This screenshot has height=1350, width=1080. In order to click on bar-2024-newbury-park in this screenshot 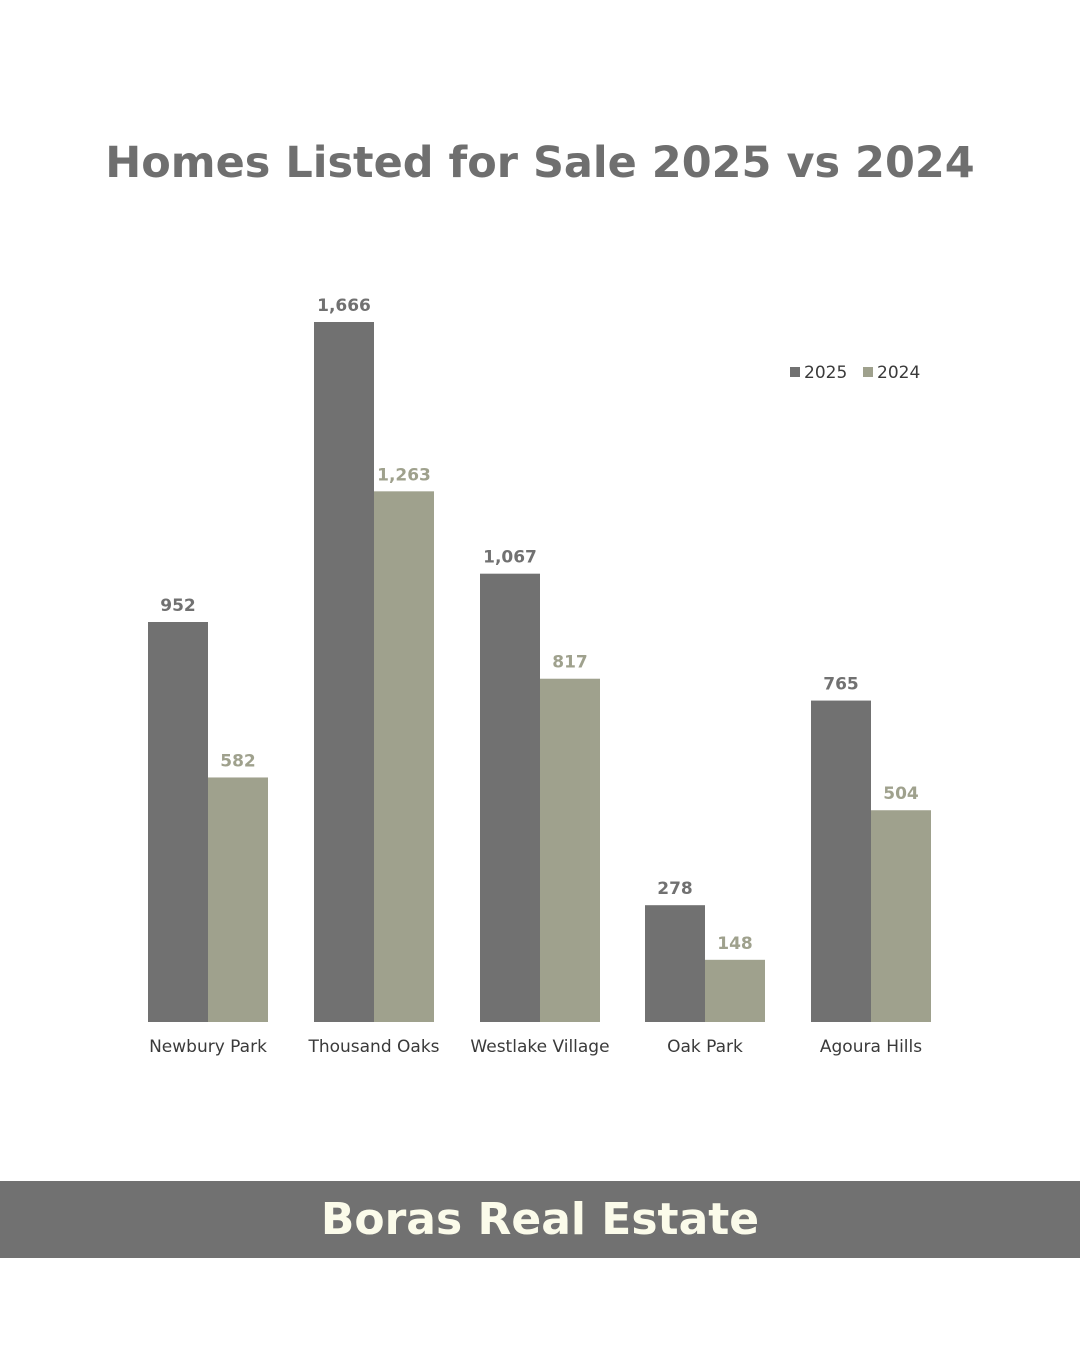, I will do `click(238, 899)`.